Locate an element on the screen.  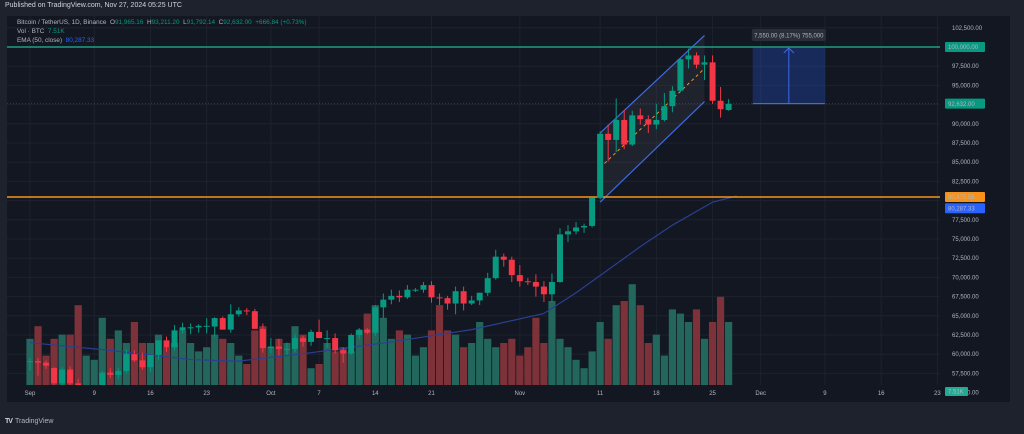
time-axis is located at coordinates (473, 393).